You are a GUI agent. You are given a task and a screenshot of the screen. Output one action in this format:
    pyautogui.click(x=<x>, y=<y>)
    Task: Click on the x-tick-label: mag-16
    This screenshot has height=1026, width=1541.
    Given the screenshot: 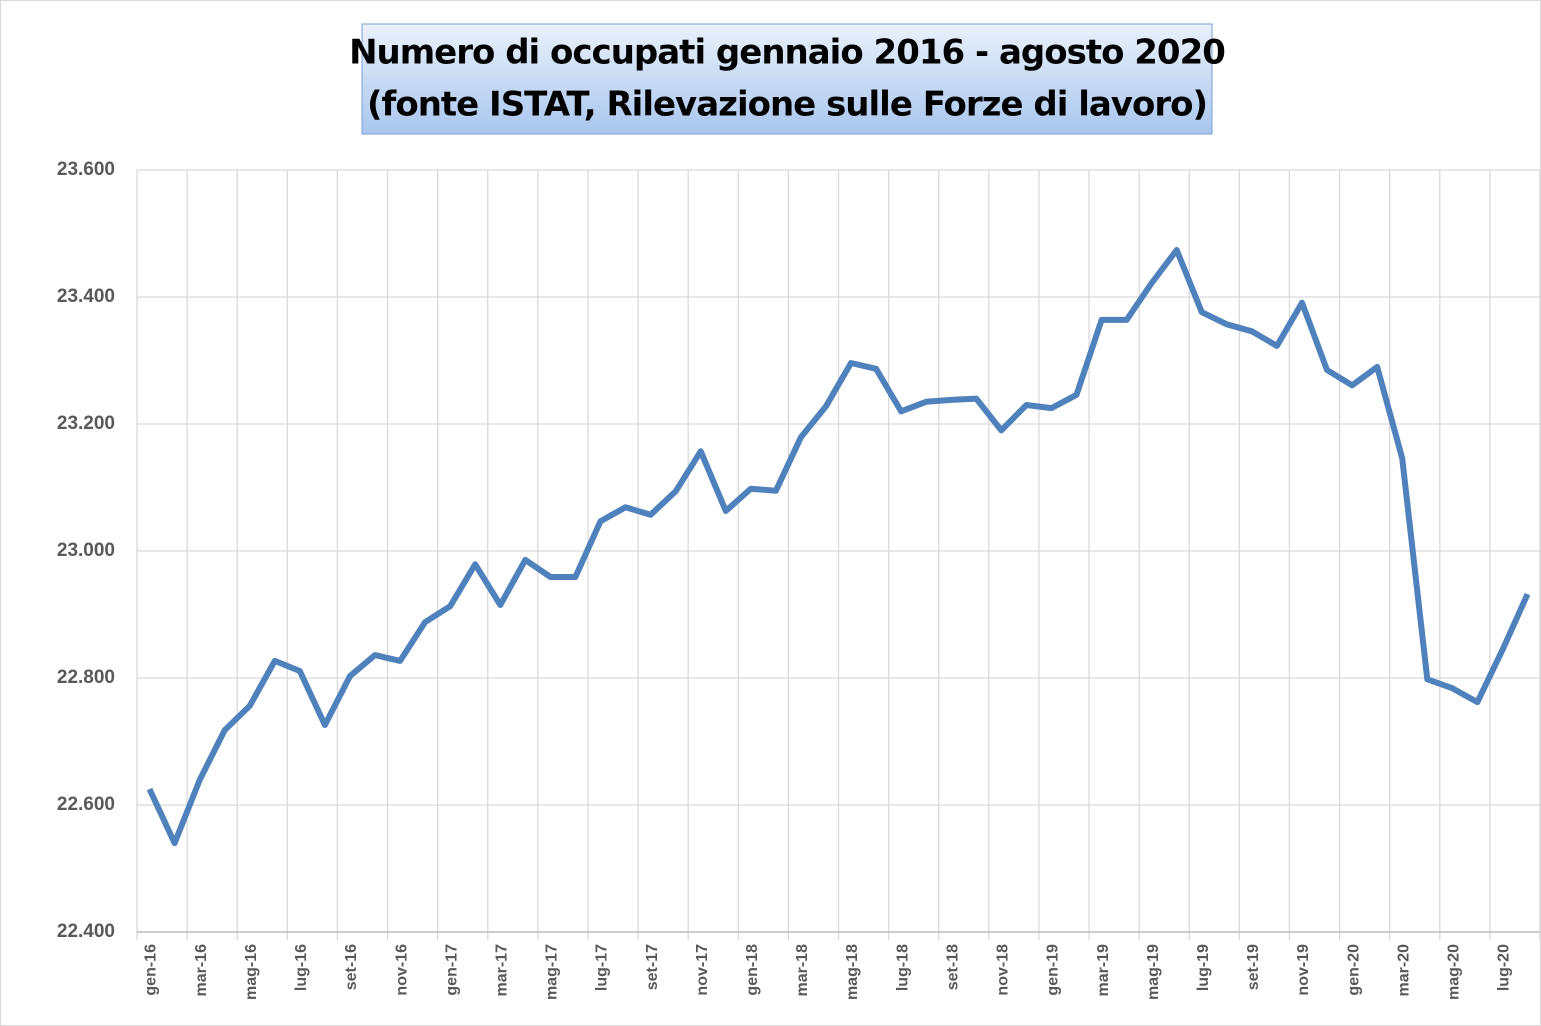 What is the action you would take?
    pyautogui.click(x=251, y=972)
    